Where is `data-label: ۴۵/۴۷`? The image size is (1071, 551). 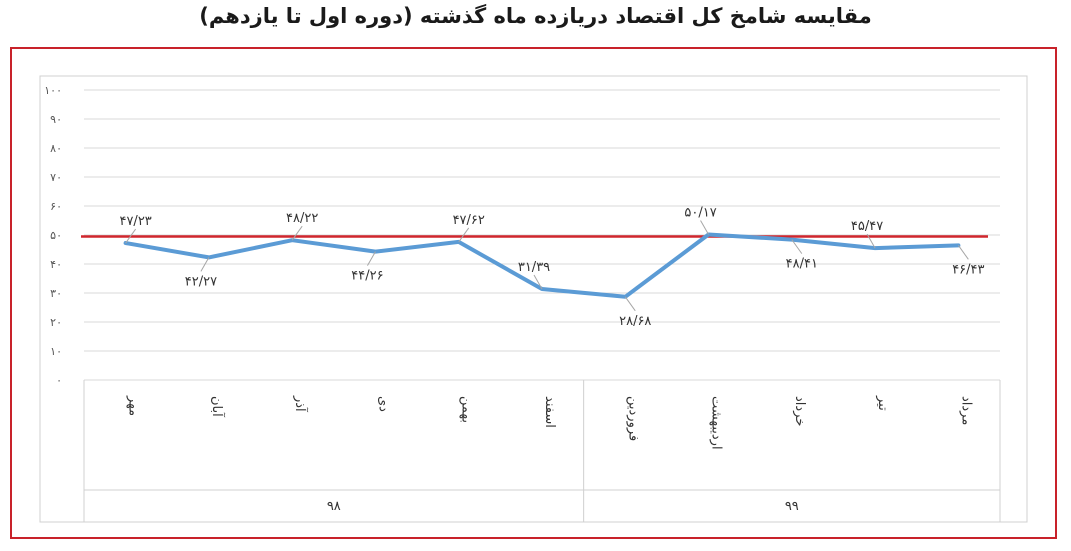 data-label: ۴۵/۴۷ is located at coordinates (867, 226).